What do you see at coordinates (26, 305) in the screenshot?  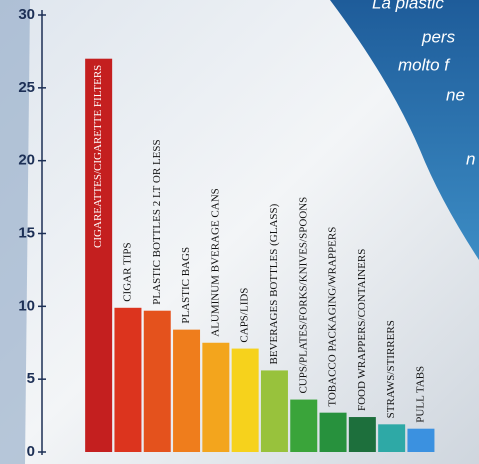 I see `y-tick-label: 10` at bounding box center [26, 305].